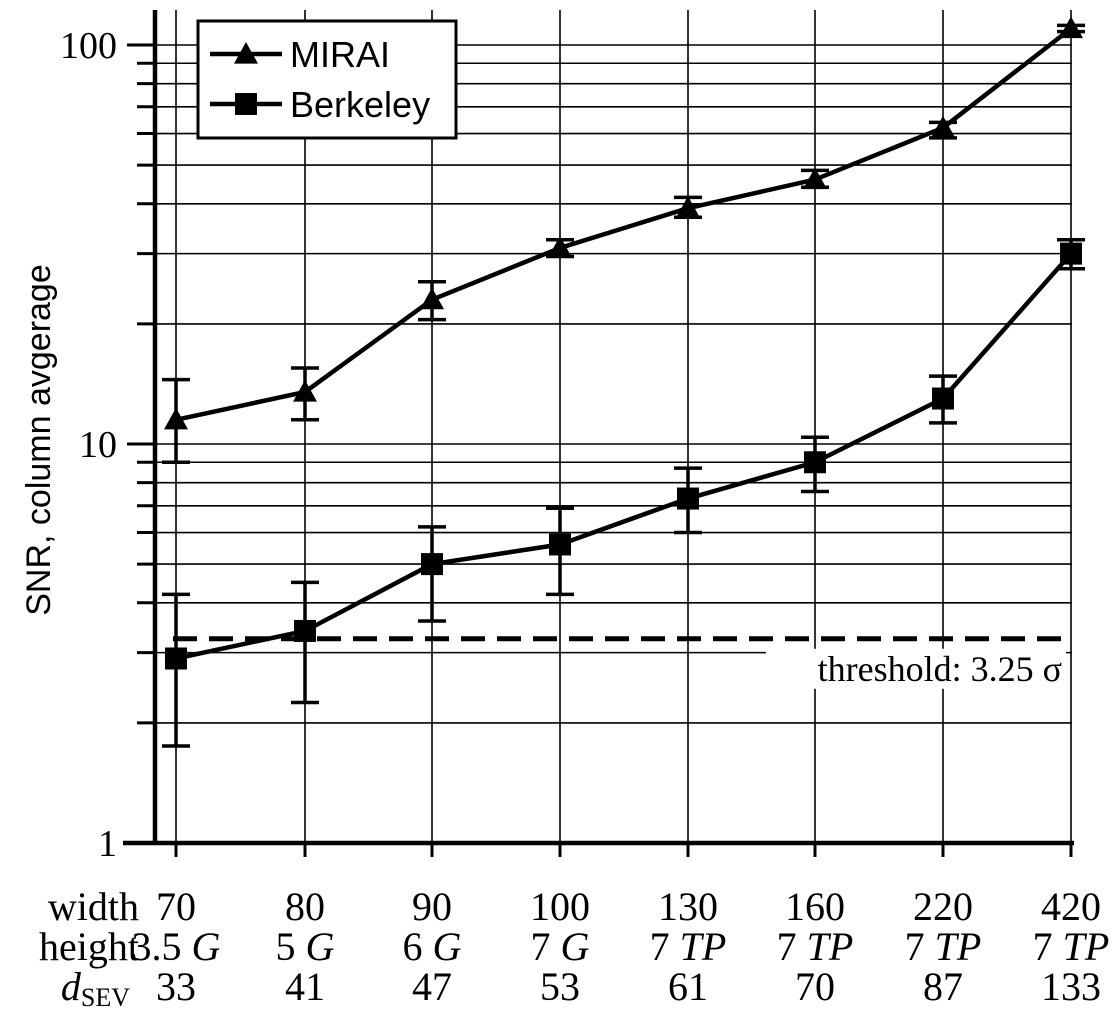 This screenshot has height=1014, width=1117. What do you see at coordinates (176, 986) in the screenshot?
I see `row-value-d: 33` at bounding box center [176, 986].